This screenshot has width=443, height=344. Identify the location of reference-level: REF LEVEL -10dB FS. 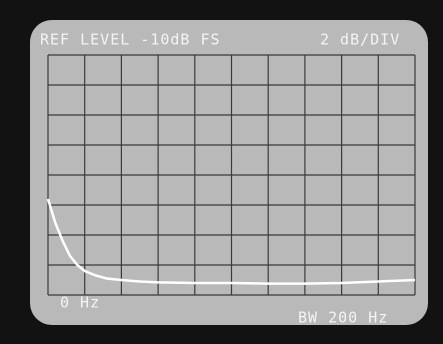
(130, 40).